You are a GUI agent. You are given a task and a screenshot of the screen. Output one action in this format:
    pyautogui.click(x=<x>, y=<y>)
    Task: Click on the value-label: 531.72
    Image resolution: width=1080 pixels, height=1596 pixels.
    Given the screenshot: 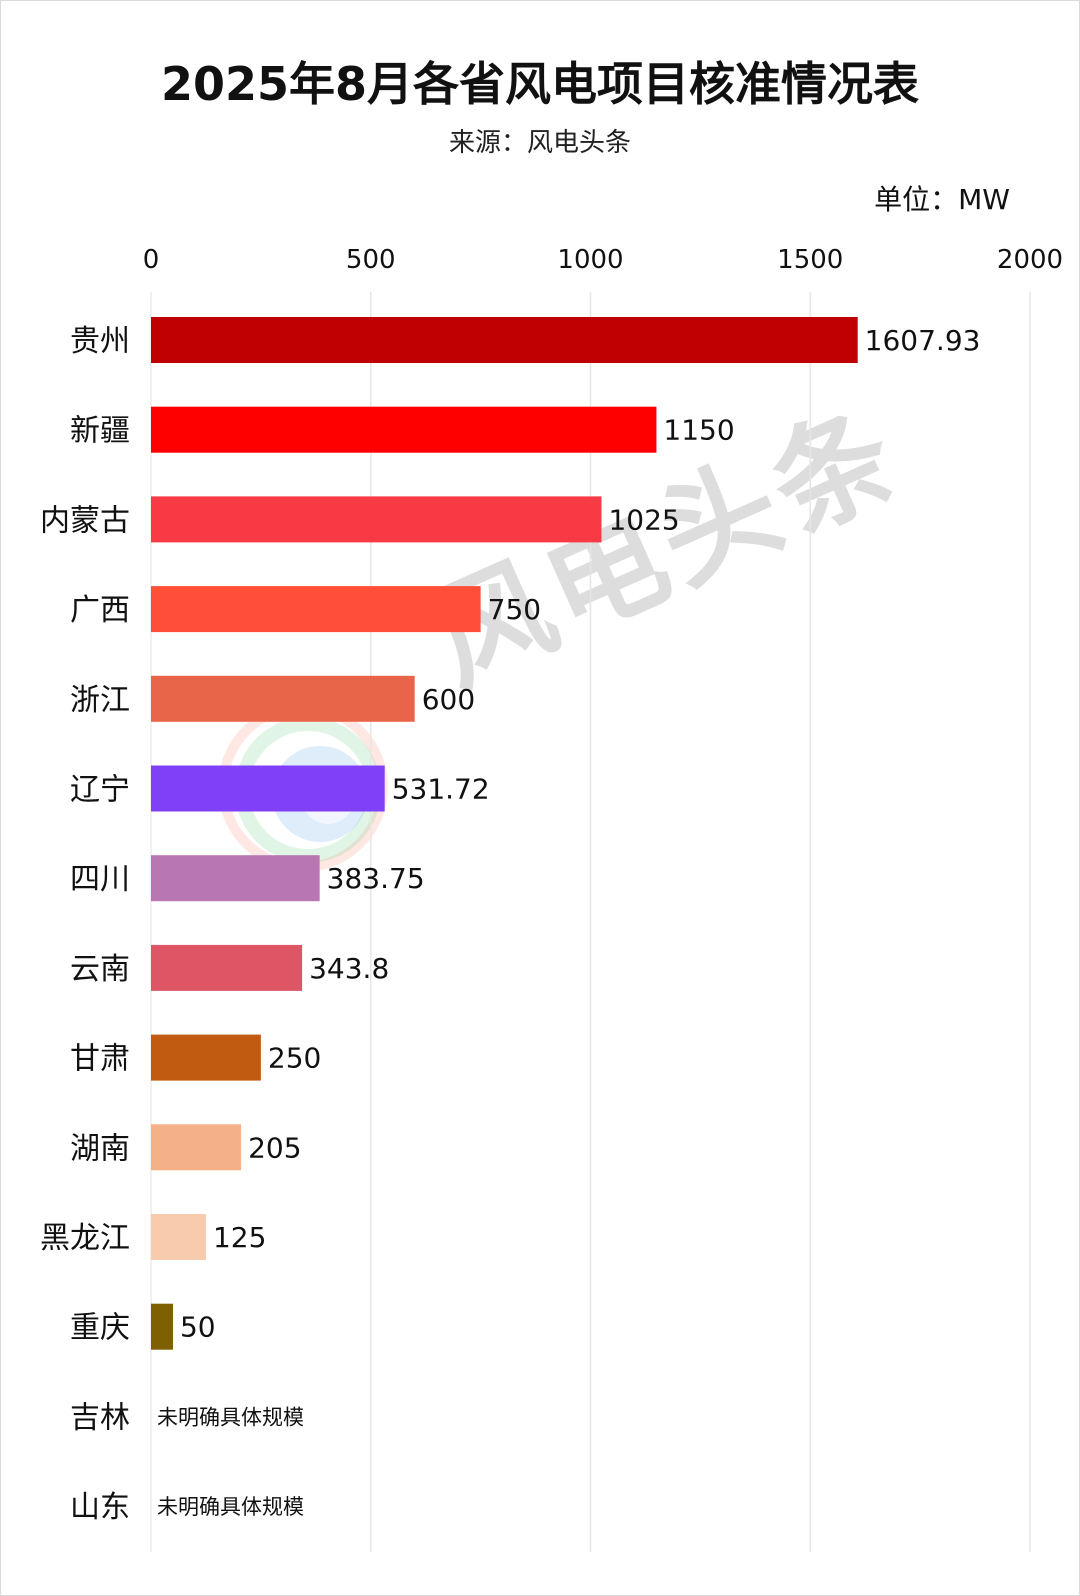 What is the action you would take?
    pyautogui.click(x=441, y=789)
    